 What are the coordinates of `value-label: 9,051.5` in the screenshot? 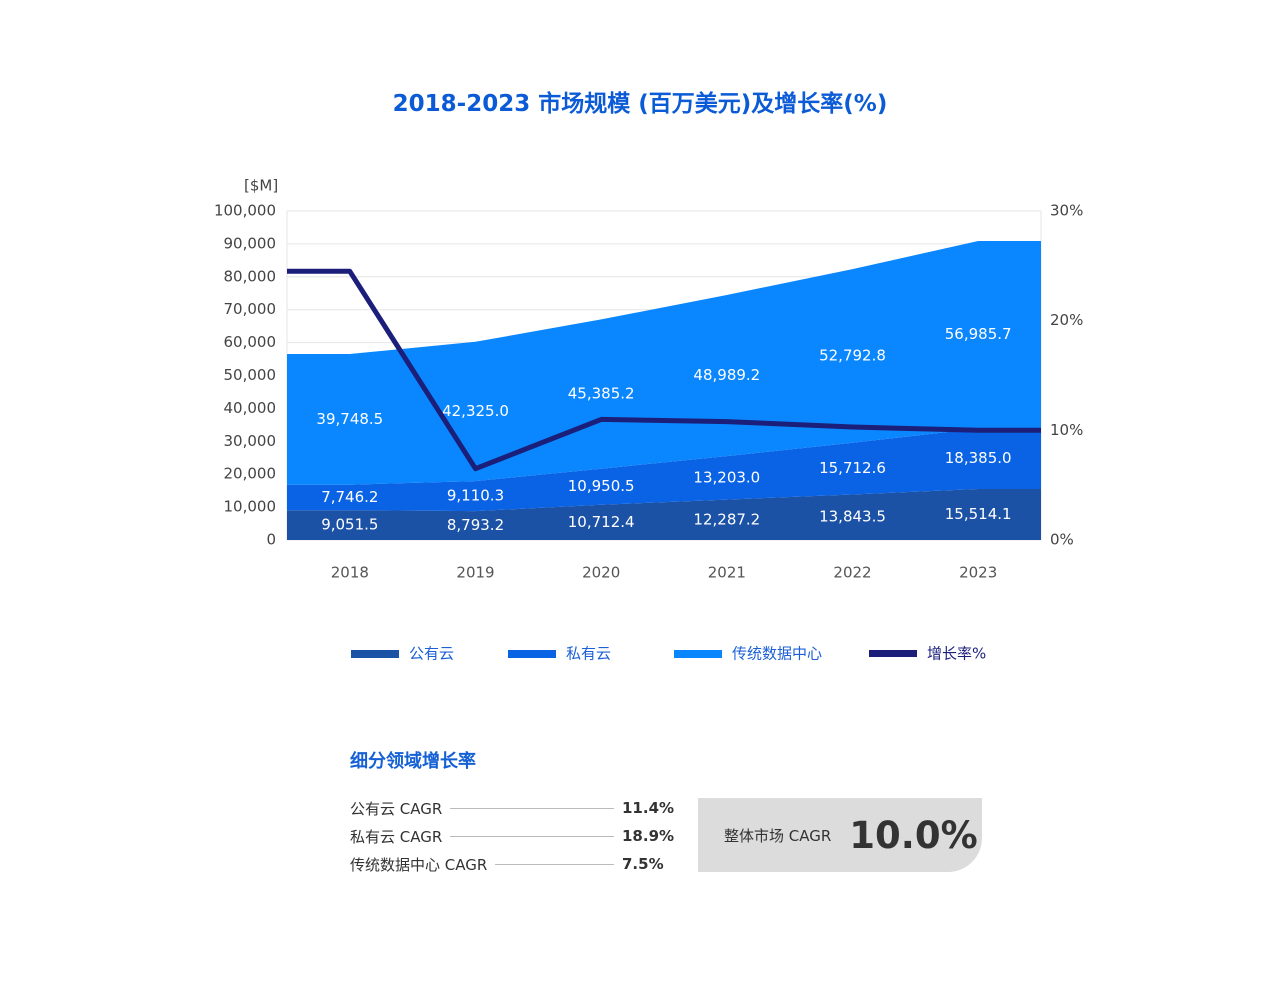 It's located at (349, 525).